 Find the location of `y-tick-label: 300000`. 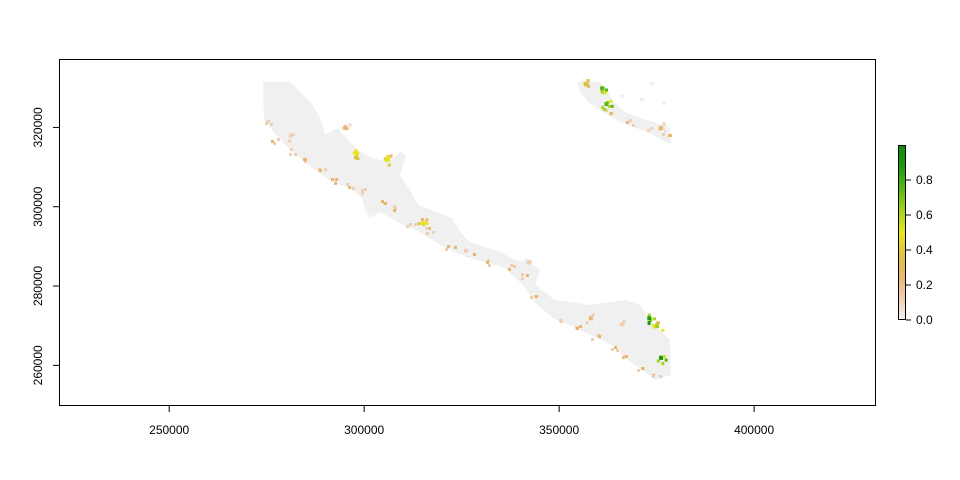

y-tick-label: 300000 is located at coordinates (38, 206).